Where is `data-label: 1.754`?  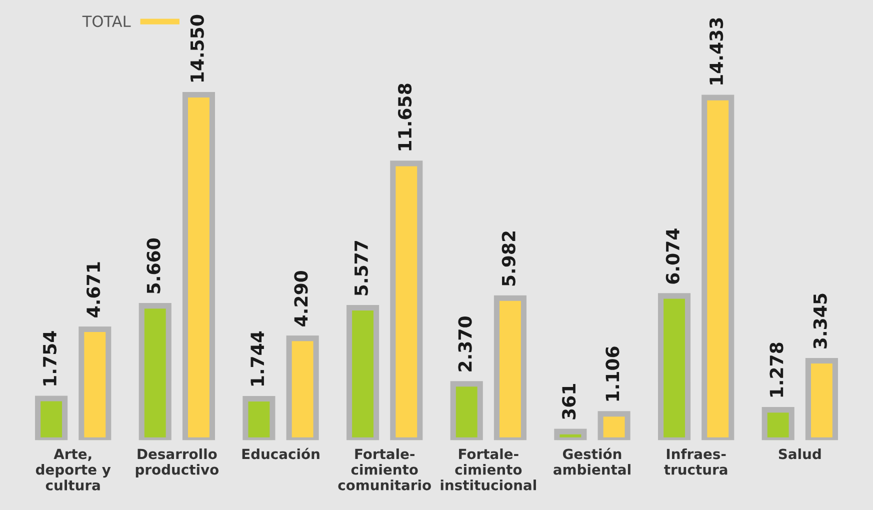
data-label: 1.754 is located at coordinates (50, 358).